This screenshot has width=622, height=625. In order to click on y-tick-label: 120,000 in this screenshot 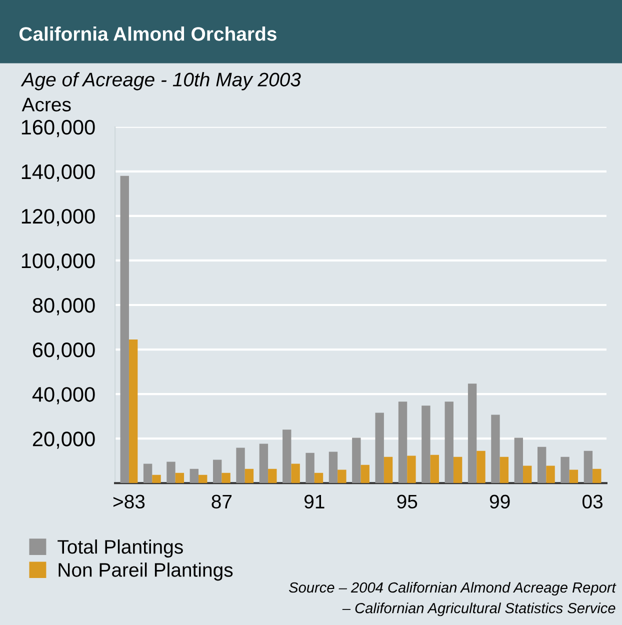, I will do `click(58, 217)`.